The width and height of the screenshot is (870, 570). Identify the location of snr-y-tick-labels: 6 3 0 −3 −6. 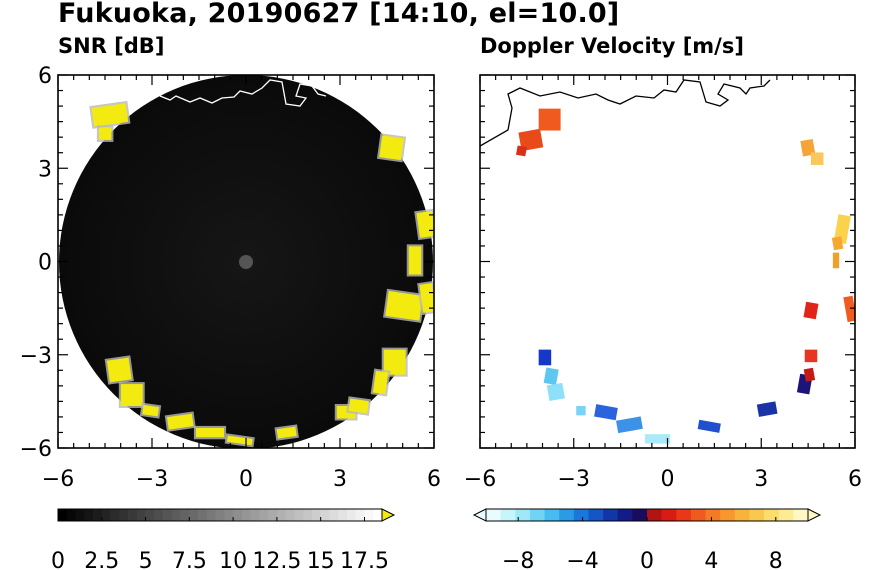
(36, 263).